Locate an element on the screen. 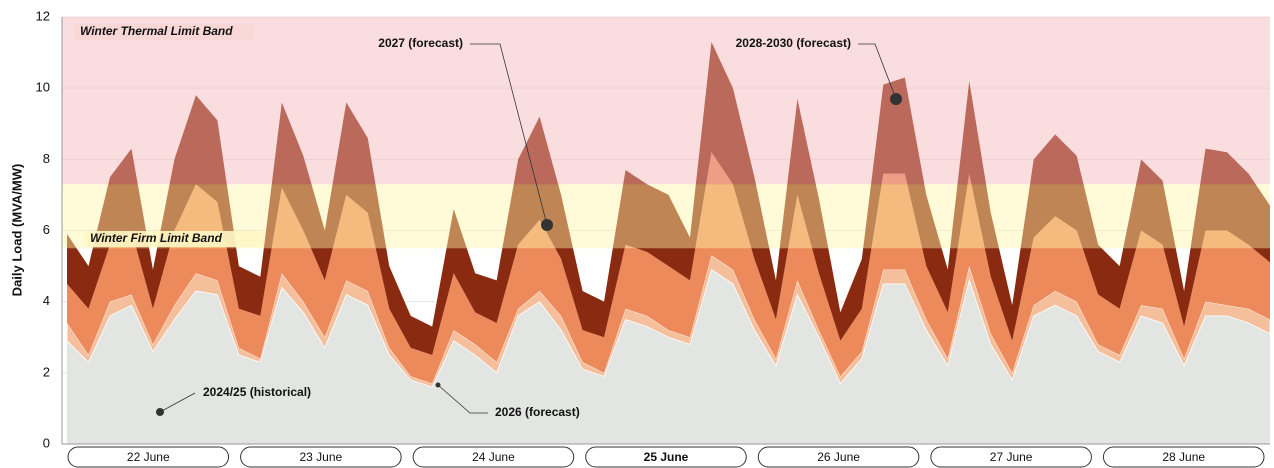  y-tick-label: 6 is located at coordinates (46, 229).